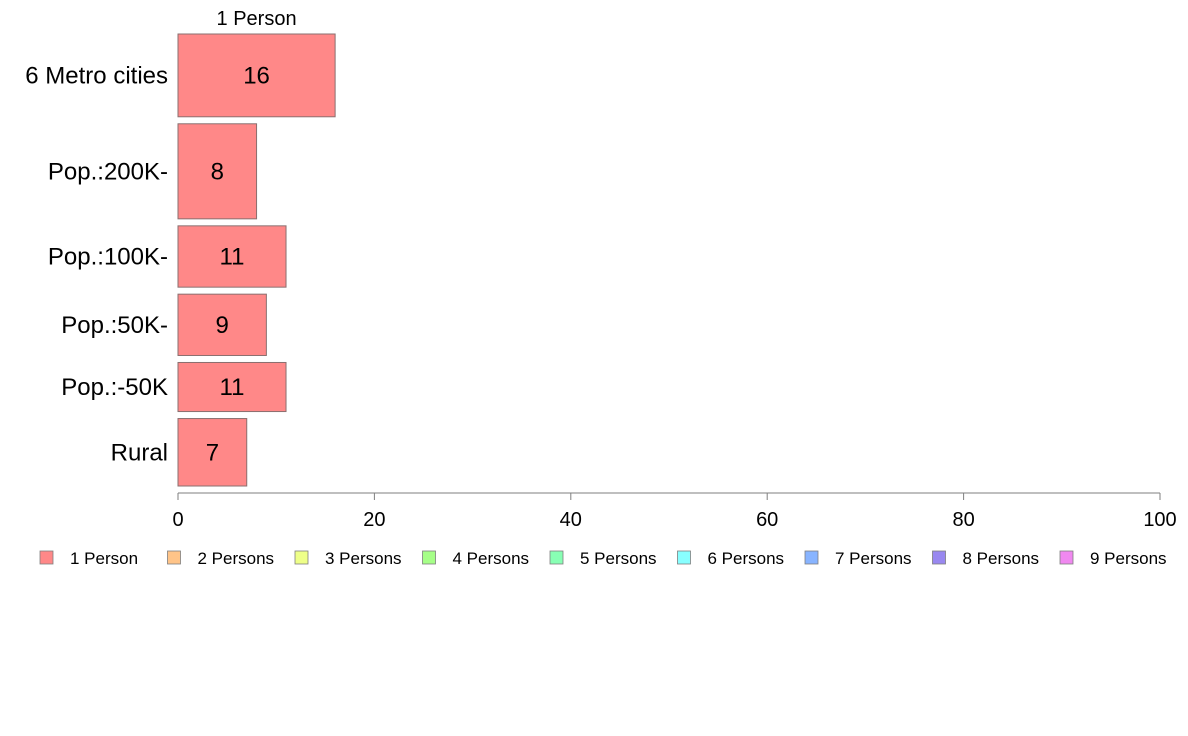 The image size is (1188, 736). Describe the element at coordinates (767, 520) in the screenshot. I see `x-tick-label: 60` at that location.